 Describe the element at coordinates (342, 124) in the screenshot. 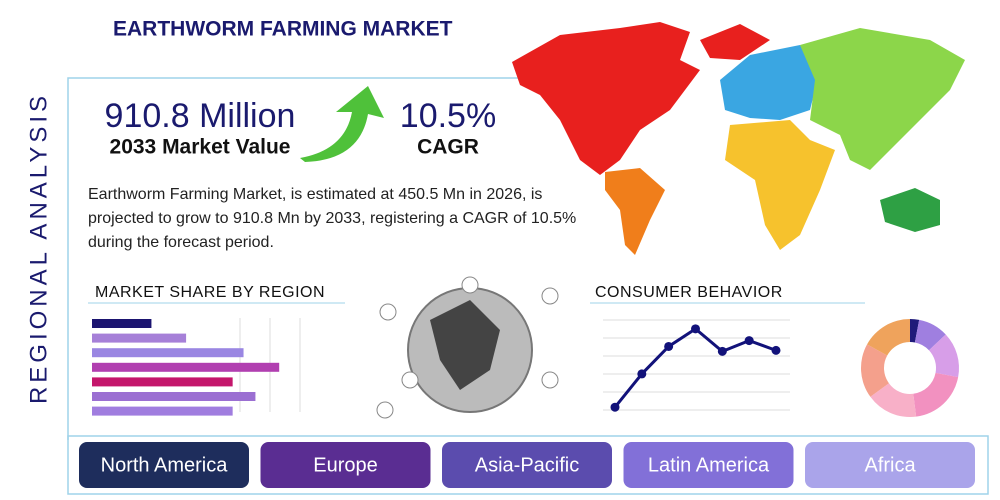

I see `growth-arrow` at that location.